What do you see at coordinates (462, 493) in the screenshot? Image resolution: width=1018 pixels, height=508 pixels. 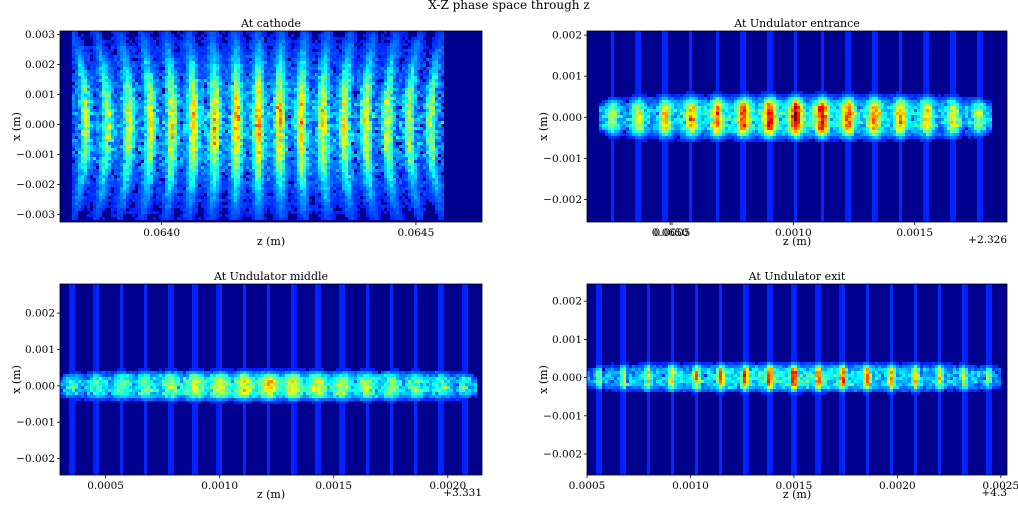 I see `x-offset-text: +3.331` at bounding box center [462, 493].